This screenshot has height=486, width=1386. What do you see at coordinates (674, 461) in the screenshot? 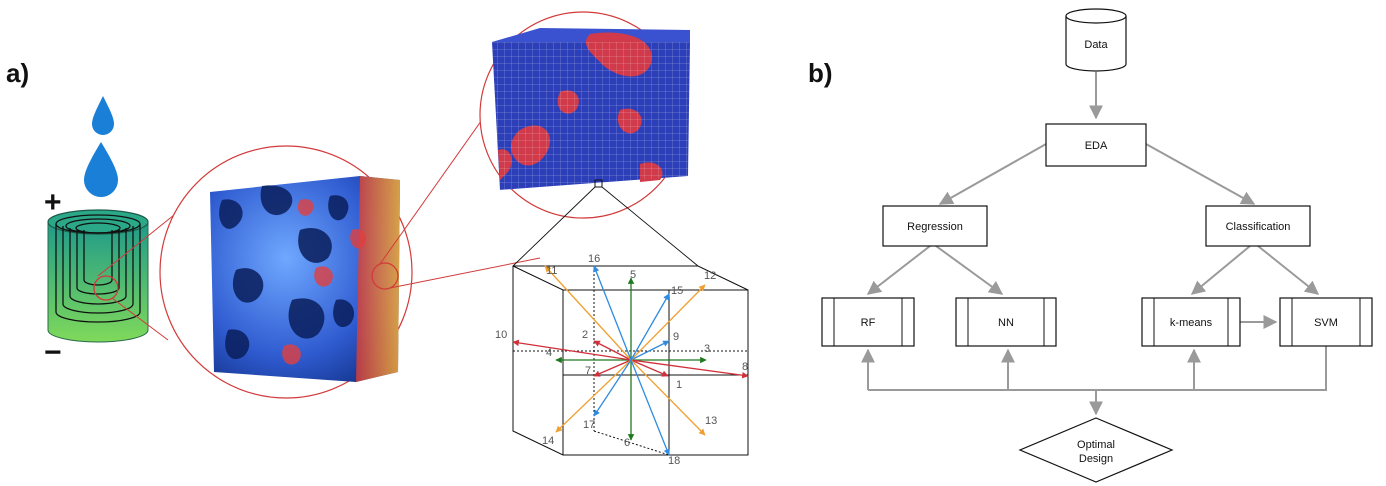
I see `lattice-direction-number: 18` at bounding box center [674, 461].